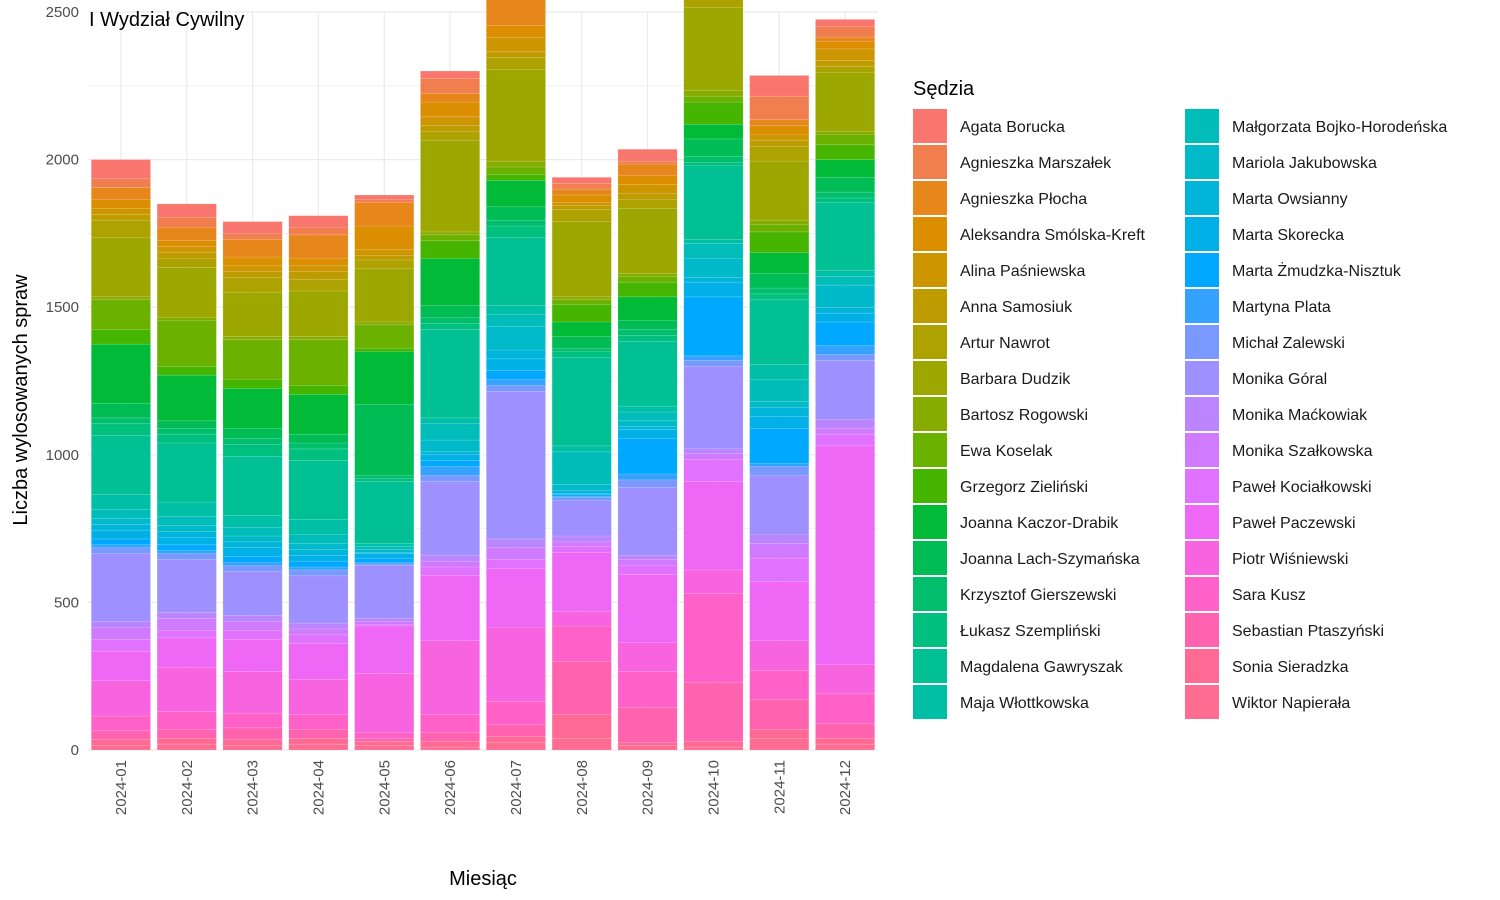 The height and width of the screenshot is (900, 1500). Describe the element at coordinates (483, 879) in the screenshot. I see `x-axis-title: Miesiąc` at that location.